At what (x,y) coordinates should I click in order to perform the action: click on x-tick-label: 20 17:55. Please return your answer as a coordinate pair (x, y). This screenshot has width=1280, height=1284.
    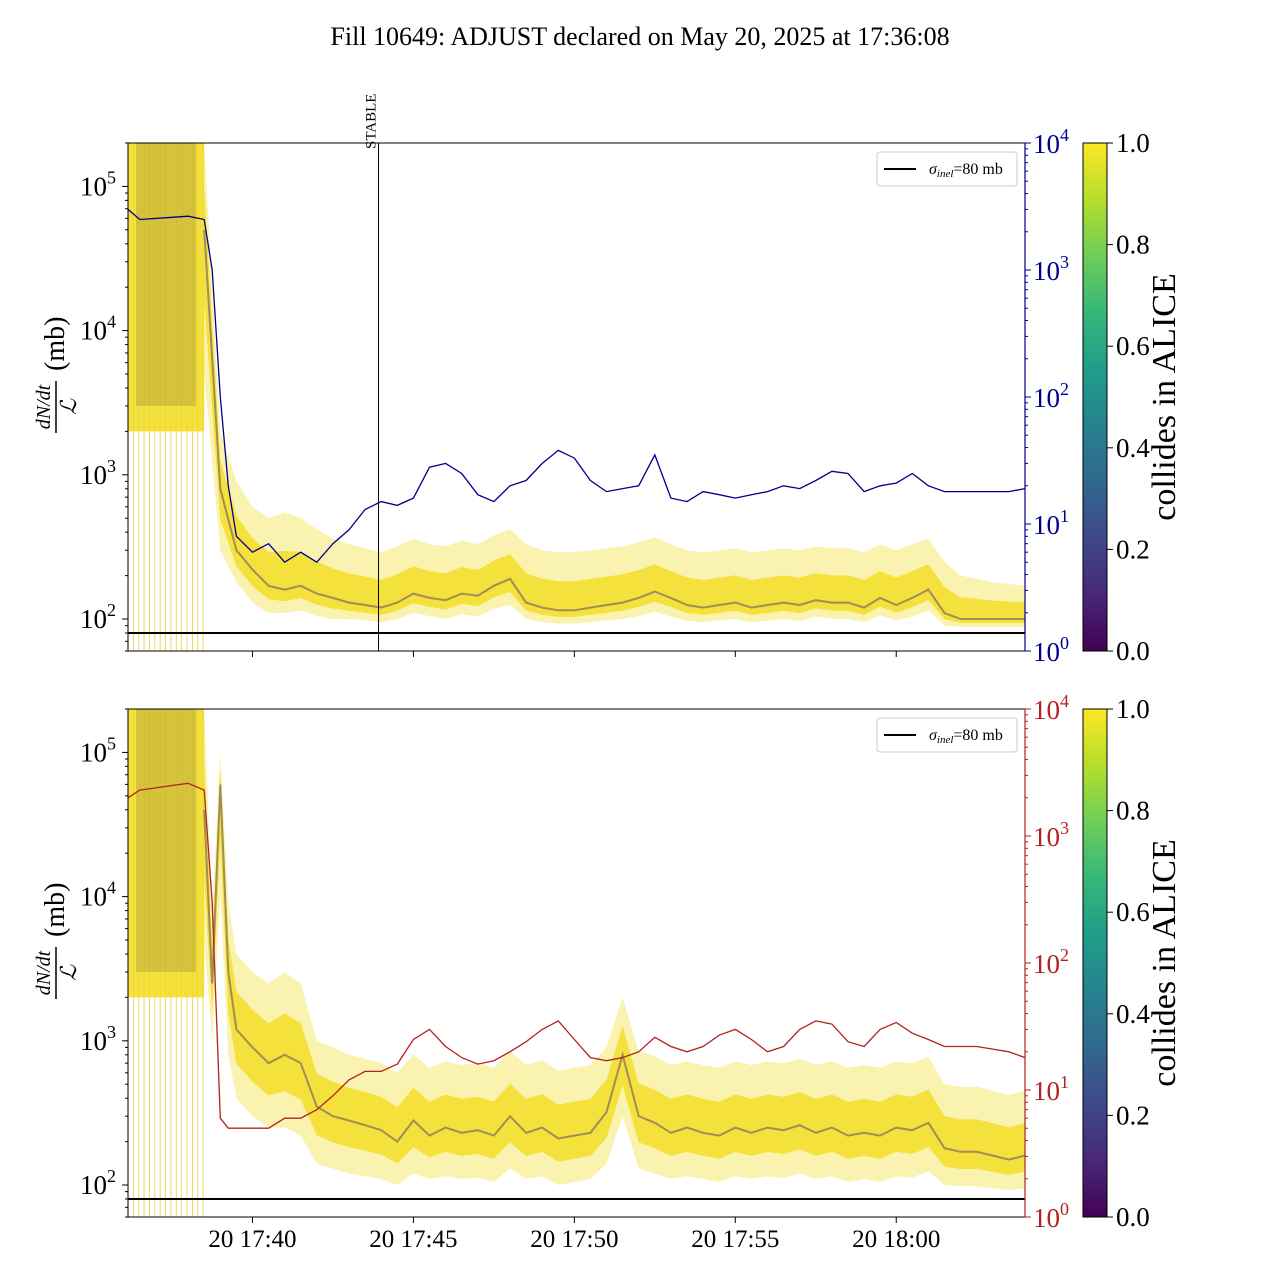
    Looking at the image, I should click on (735, 1239).